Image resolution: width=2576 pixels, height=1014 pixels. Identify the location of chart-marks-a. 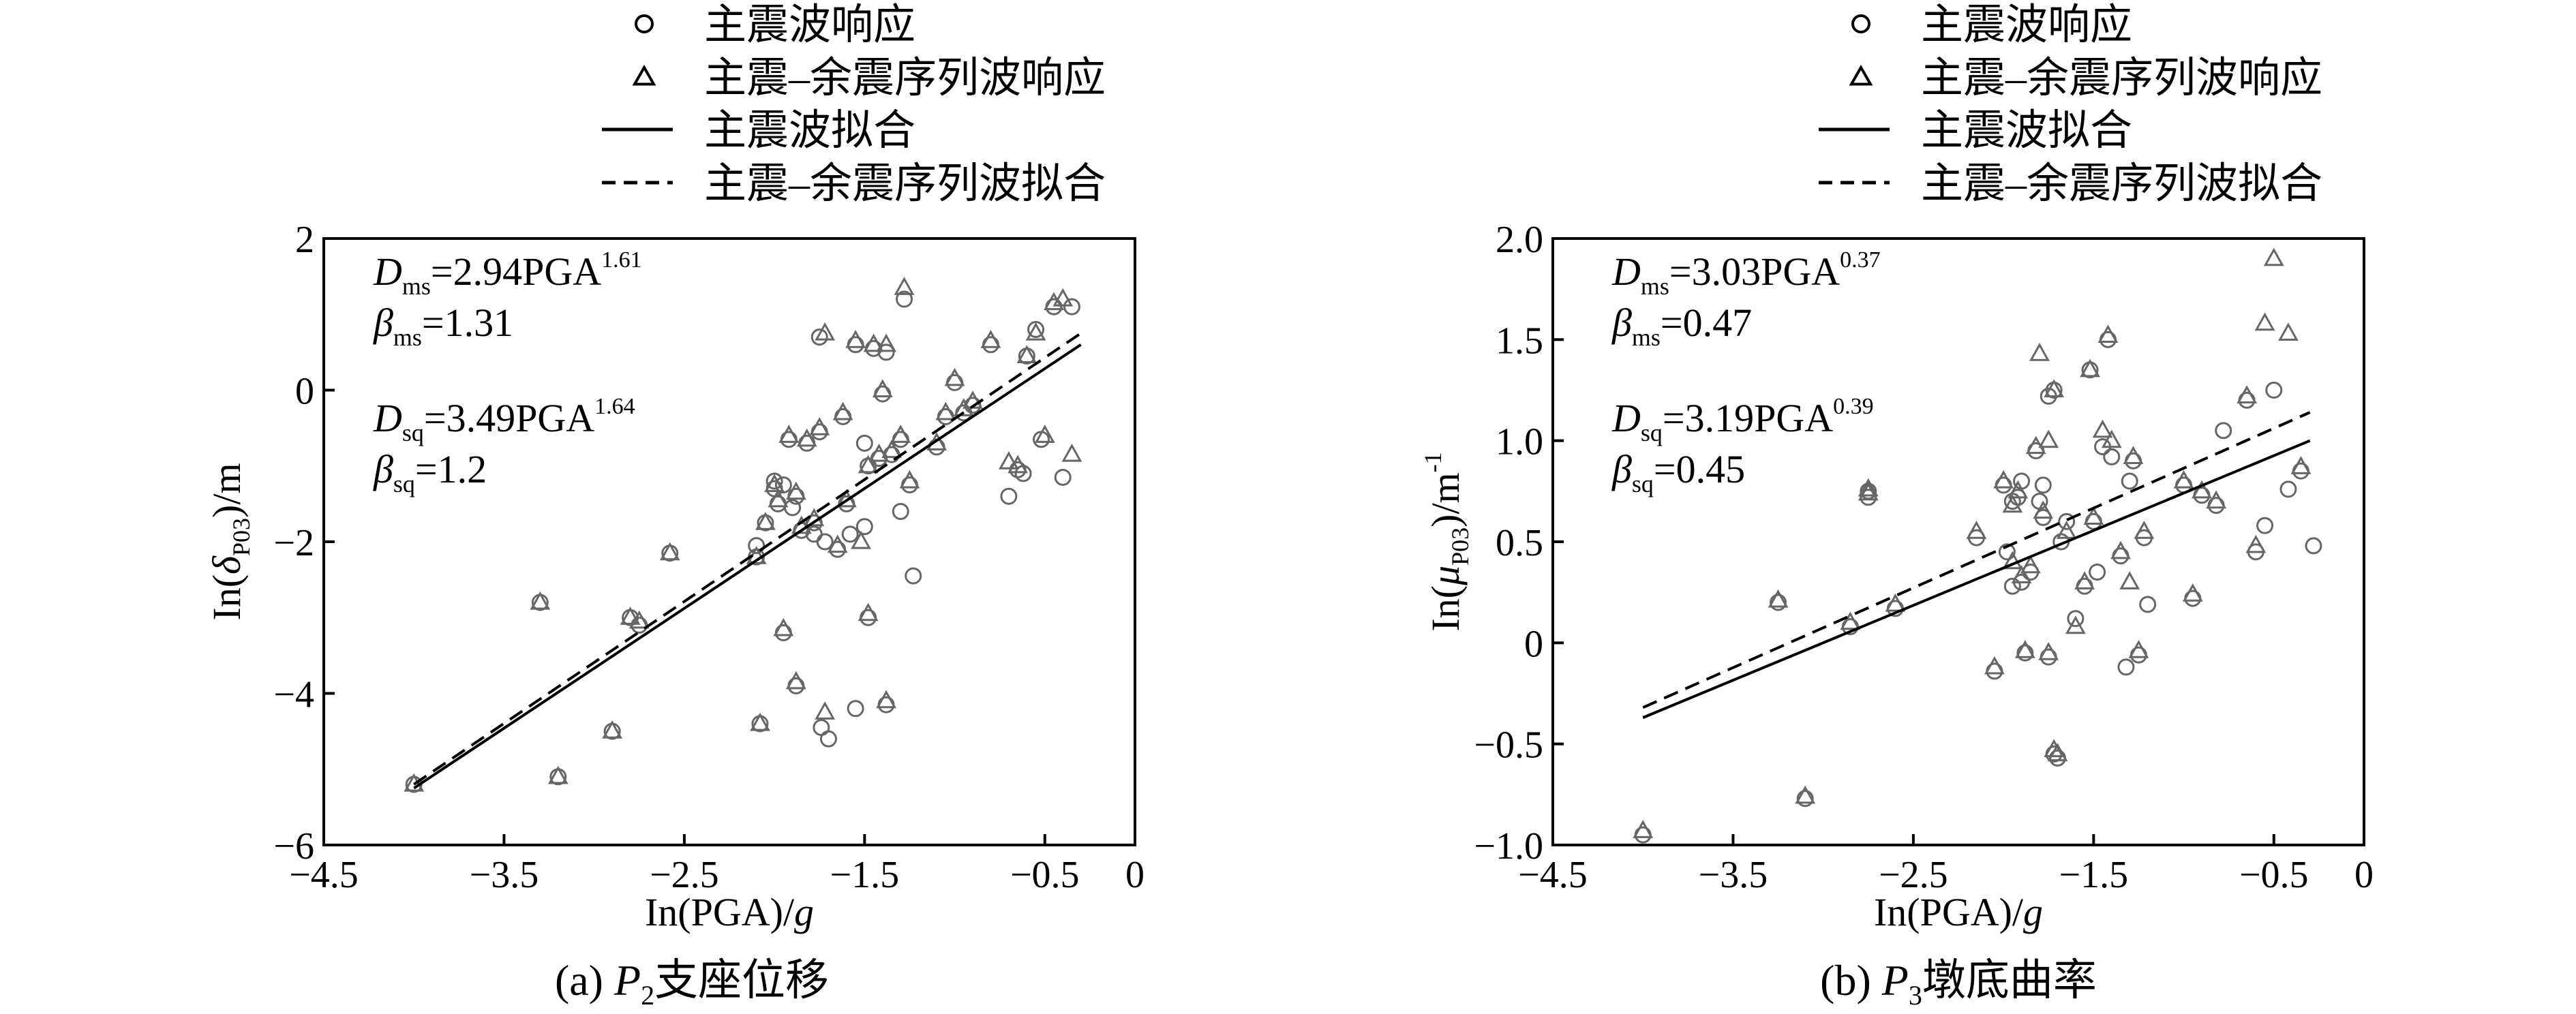
(743, 535).